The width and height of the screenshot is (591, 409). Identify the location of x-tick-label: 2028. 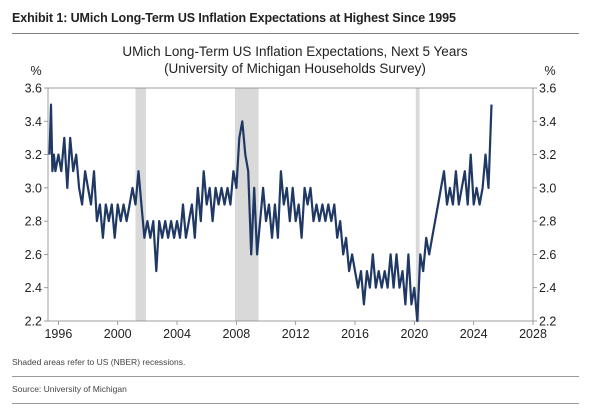
(533, 334).